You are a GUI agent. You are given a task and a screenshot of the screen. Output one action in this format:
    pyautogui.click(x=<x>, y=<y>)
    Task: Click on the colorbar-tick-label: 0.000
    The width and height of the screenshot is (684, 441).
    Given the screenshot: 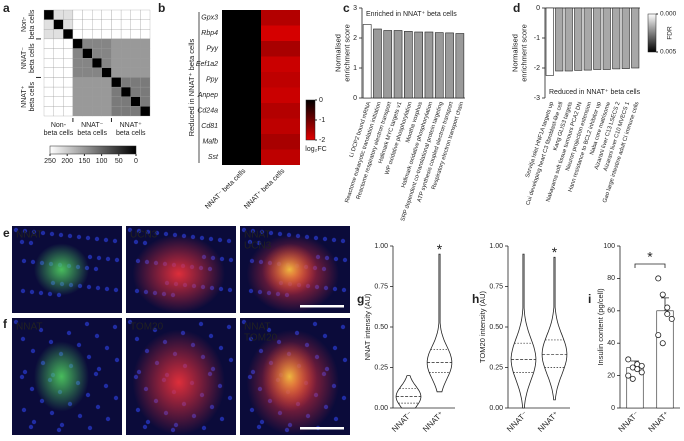 What is the action you would take?
    pyautogui.click(x=668, y=14)
    